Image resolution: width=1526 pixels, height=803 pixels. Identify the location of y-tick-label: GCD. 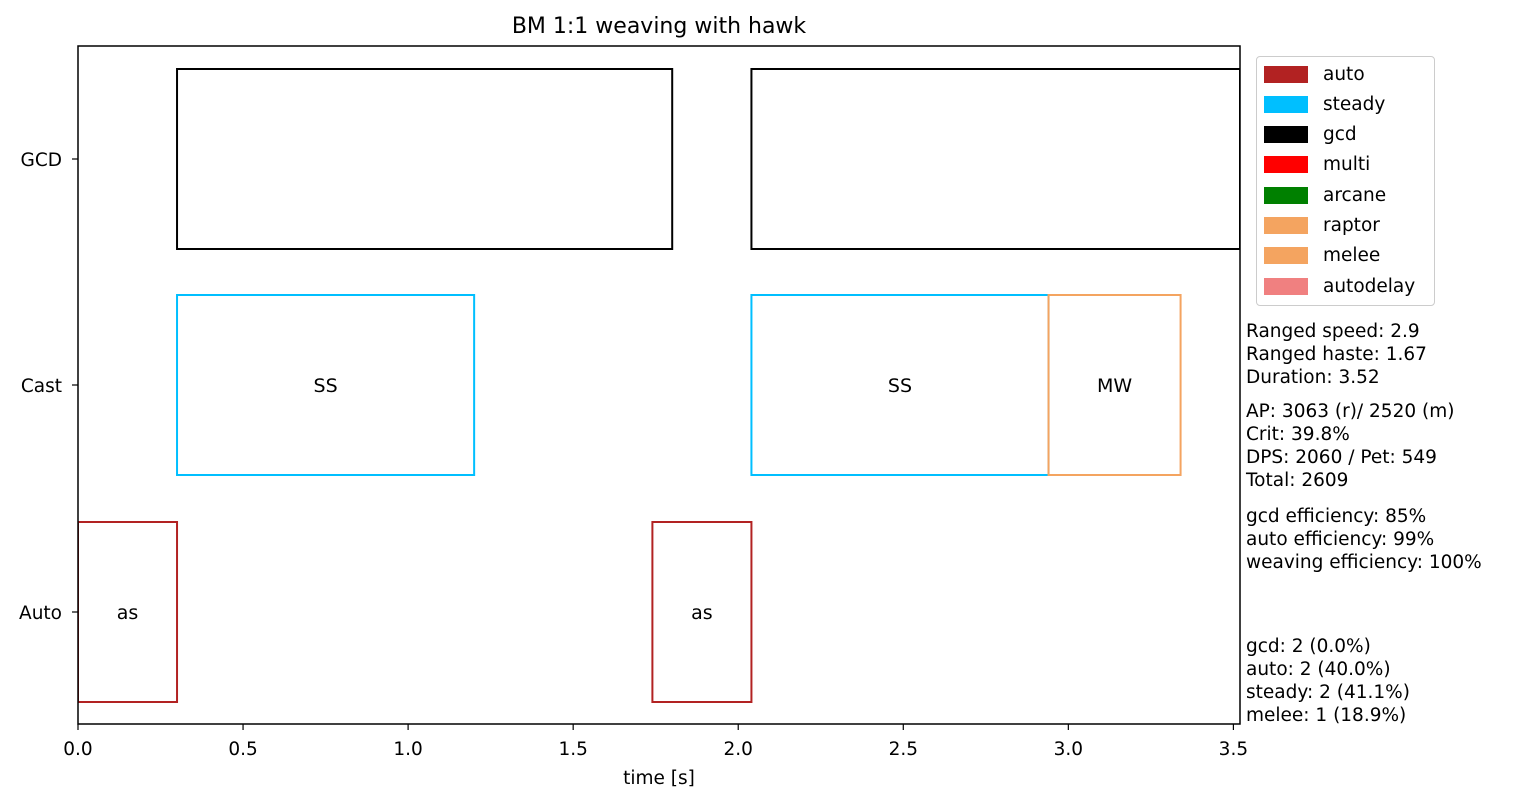
(42, 160).